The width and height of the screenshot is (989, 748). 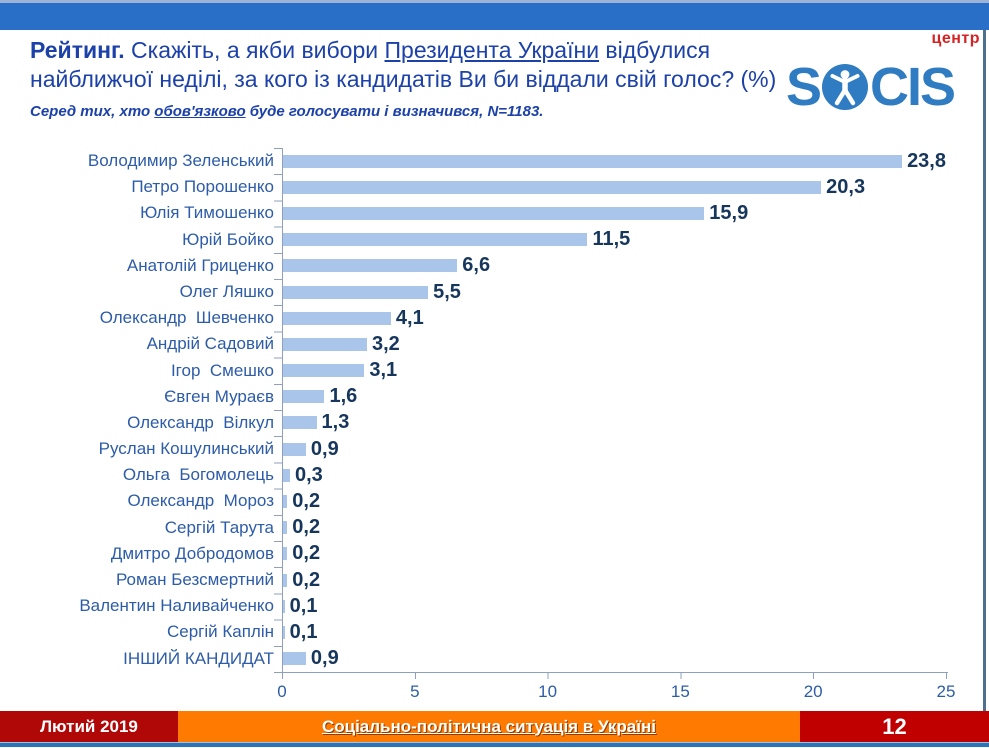 I want to click on bar-row: 15,9, so click(x=614, y=213).